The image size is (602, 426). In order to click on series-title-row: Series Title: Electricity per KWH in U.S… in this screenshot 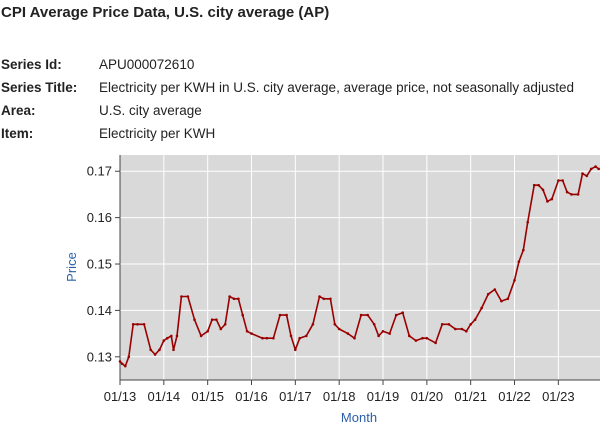, I will do `click(287, 87)`.